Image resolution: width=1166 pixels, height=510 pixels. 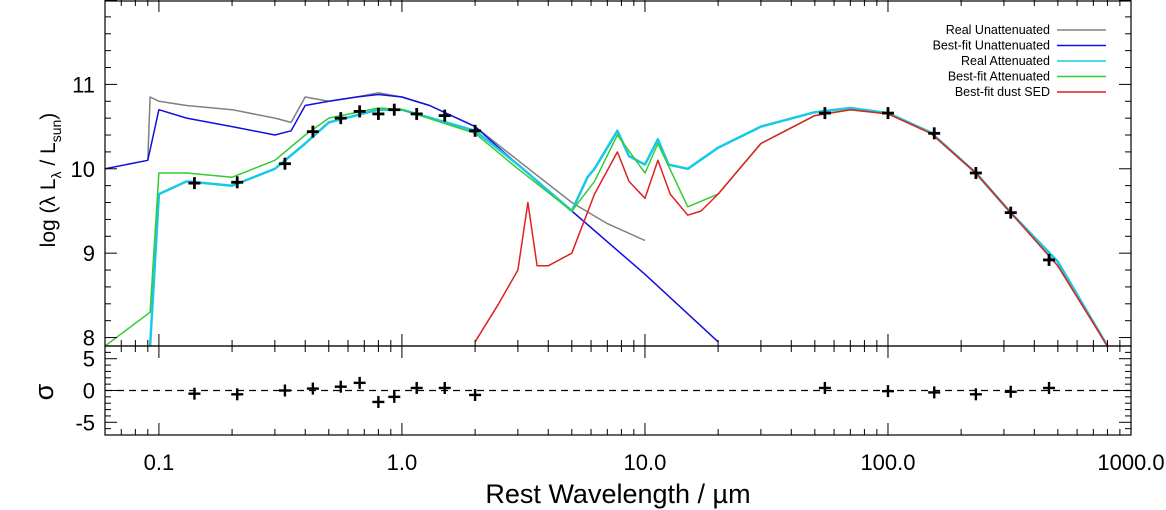 I want to click on x-tick-label: 1.0, so click(x=402, y=462).